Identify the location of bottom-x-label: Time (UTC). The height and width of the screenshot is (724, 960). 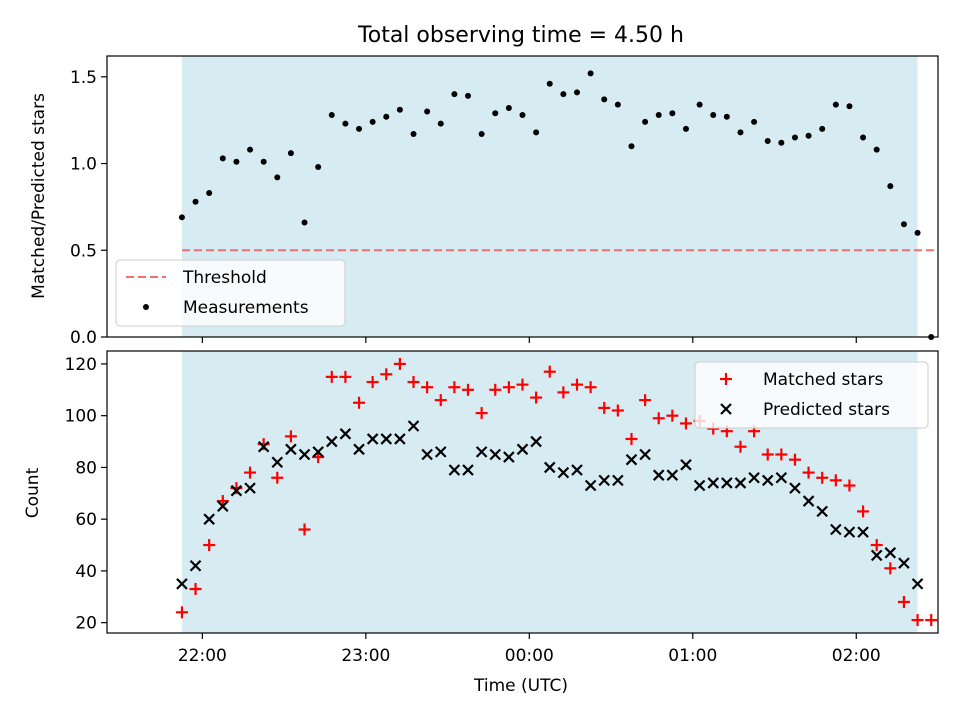
(520, 686).